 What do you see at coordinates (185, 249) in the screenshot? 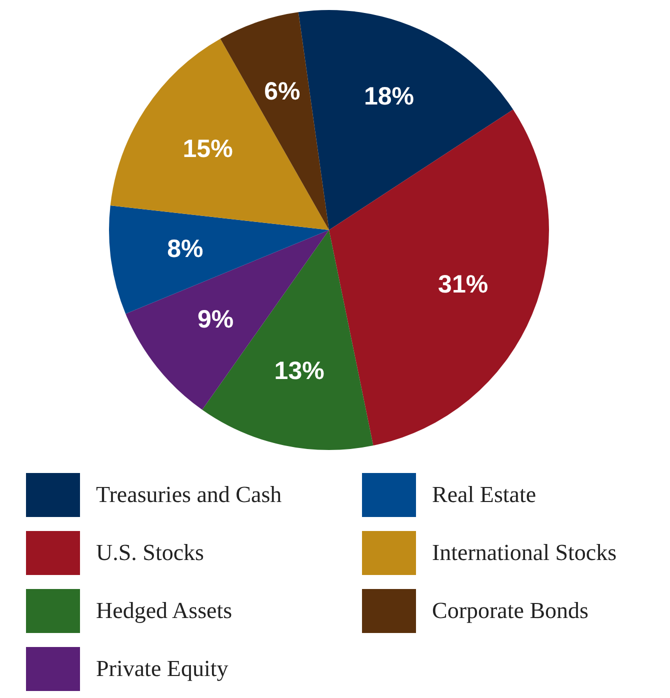
I see `data-label: 8%` at bounding box center [185, 249].